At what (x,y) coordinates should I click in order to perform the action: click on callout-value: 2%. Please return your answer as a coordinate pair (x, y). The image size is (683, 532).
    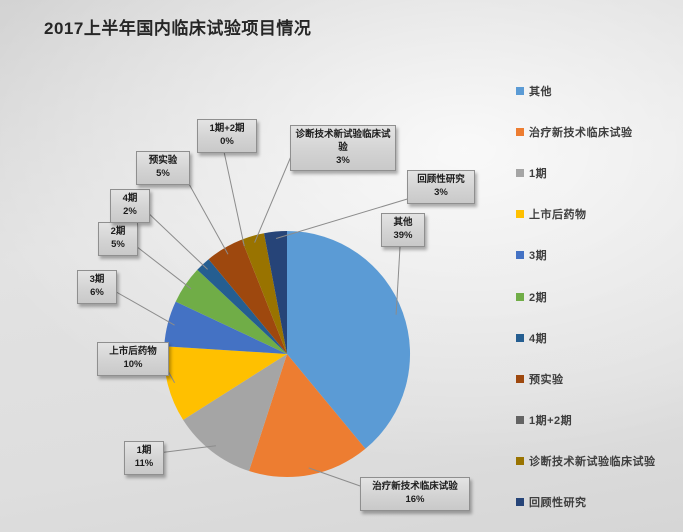
    Looking at the image, I should click on (130, 211).